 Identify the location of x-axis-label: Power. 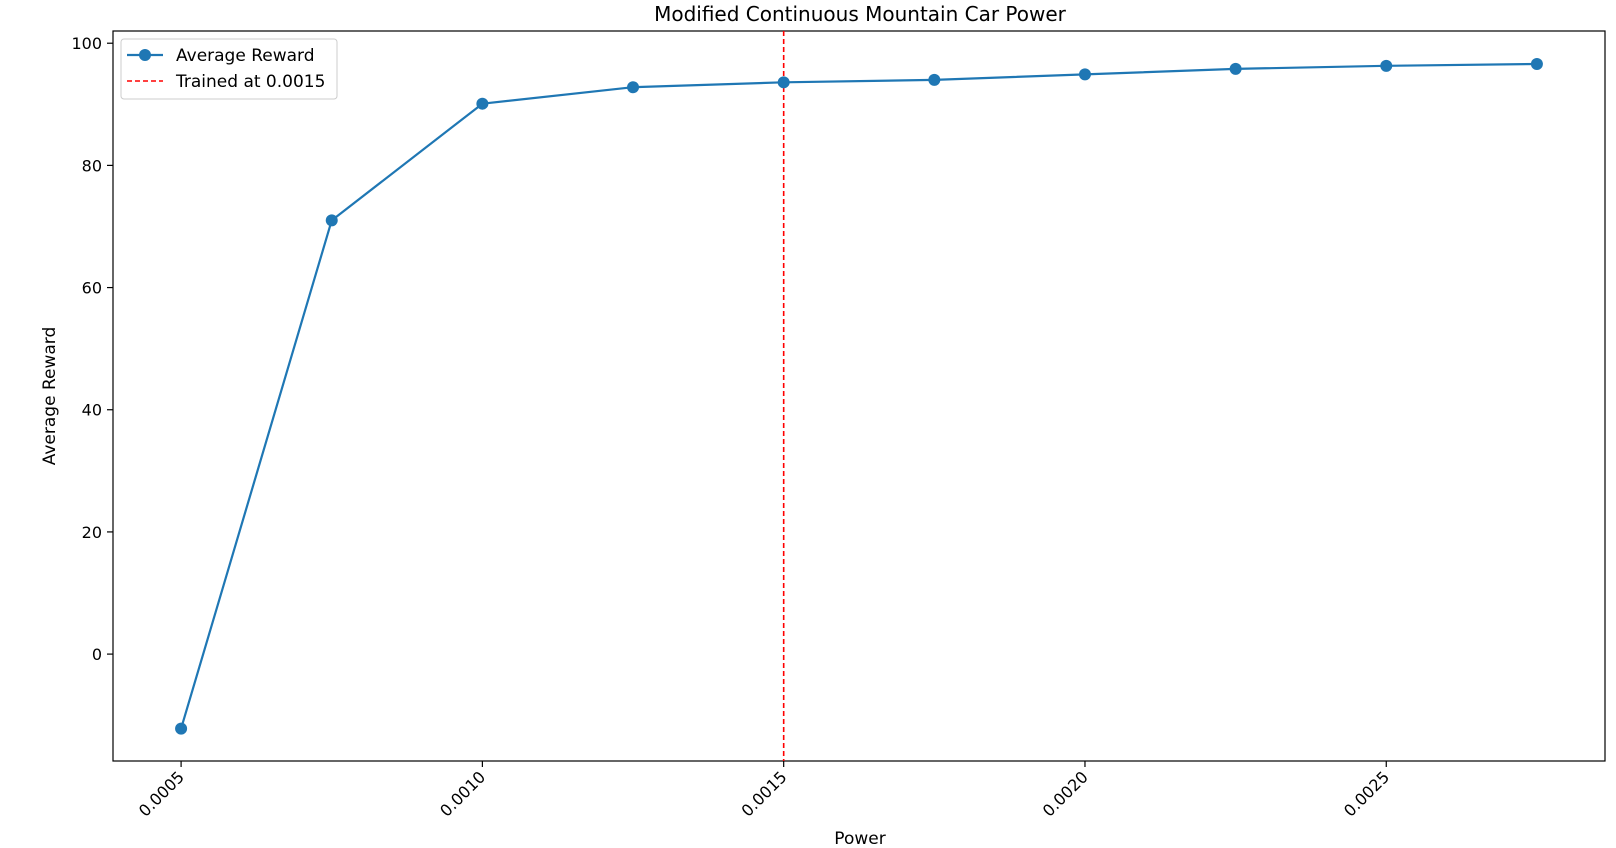
(859, 838).